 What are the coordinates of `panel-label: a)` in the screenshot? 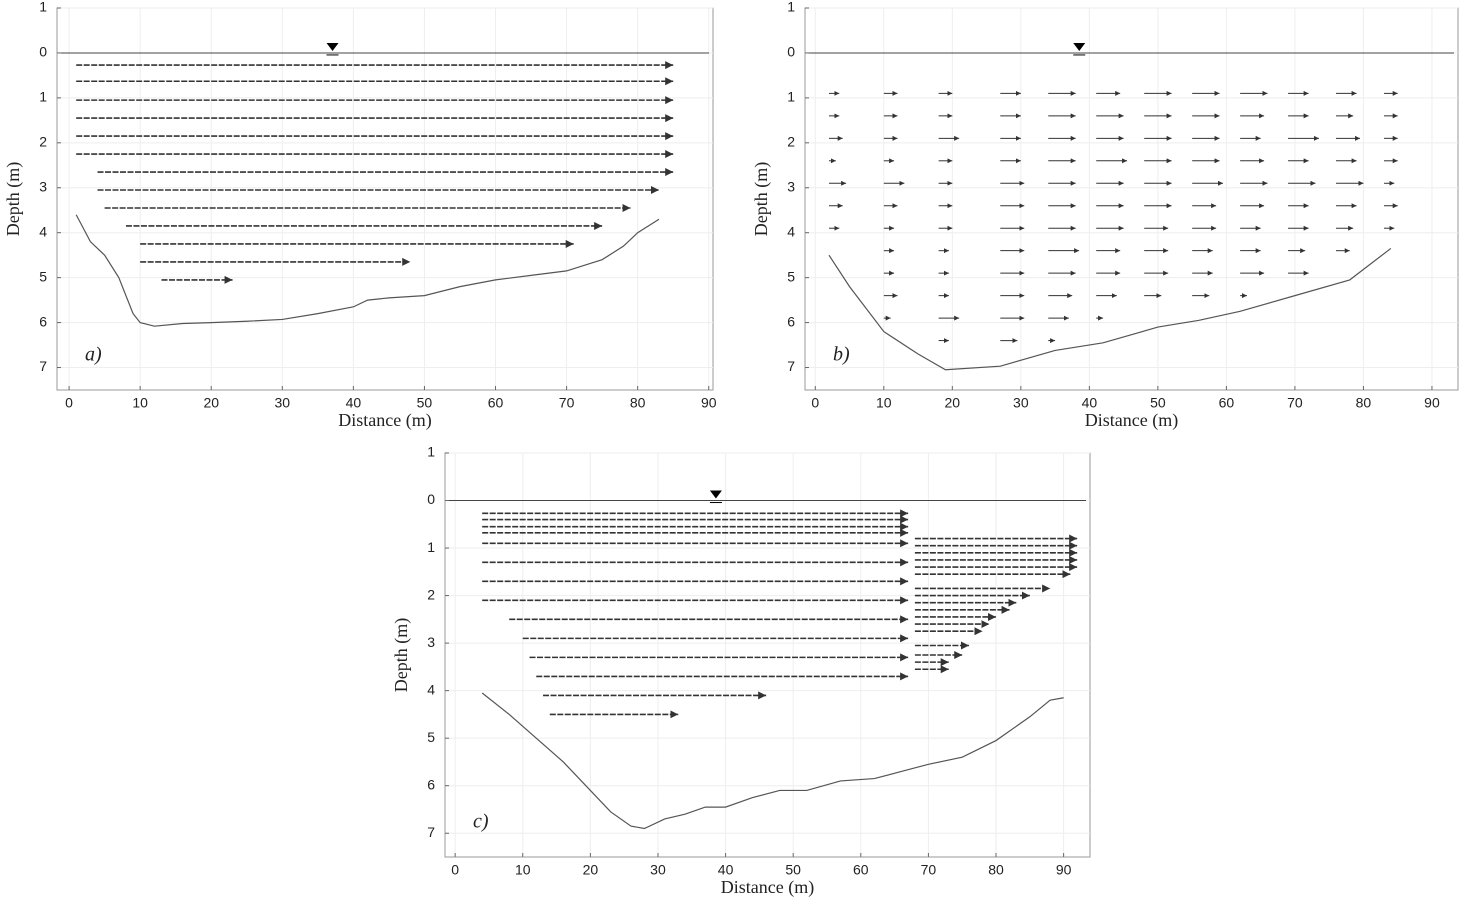 It's located at (93, 355).